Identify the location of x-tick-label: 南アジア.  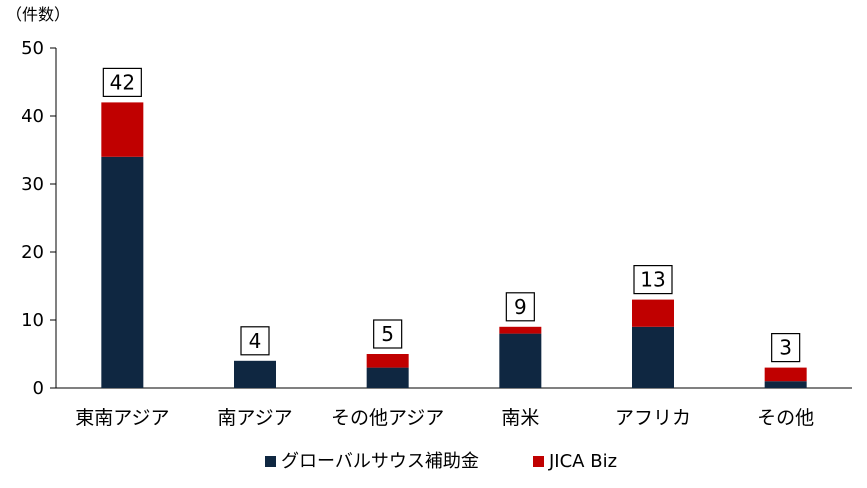
(254, 418).